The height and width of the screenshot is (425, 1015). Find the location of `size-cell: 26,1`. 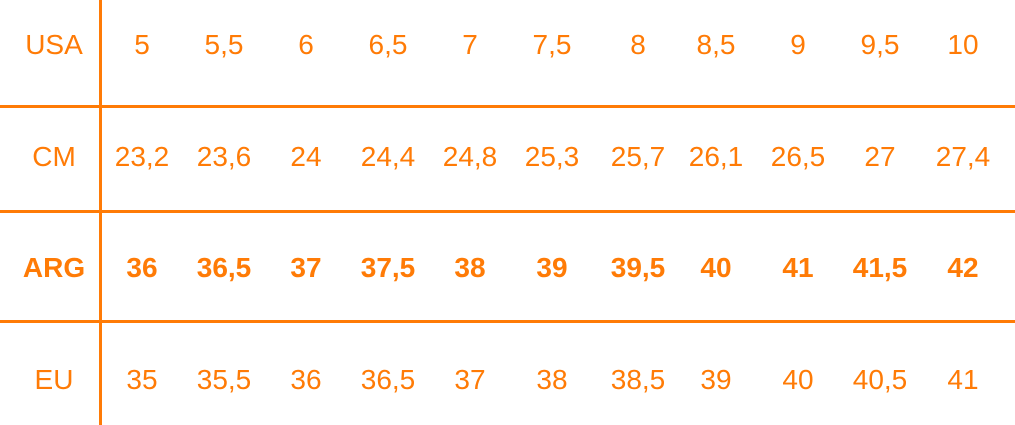

size-cell: 26,1 is located at coordinates (716, 156).